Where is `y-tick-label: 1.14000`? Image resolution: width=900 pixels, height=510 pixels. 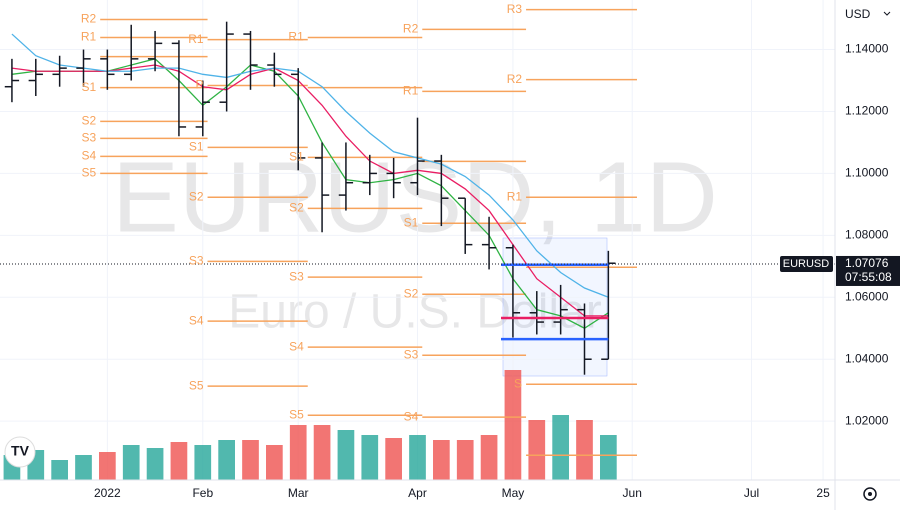
y-tick-label: 1.14000 is located at coordinates (867, 49).